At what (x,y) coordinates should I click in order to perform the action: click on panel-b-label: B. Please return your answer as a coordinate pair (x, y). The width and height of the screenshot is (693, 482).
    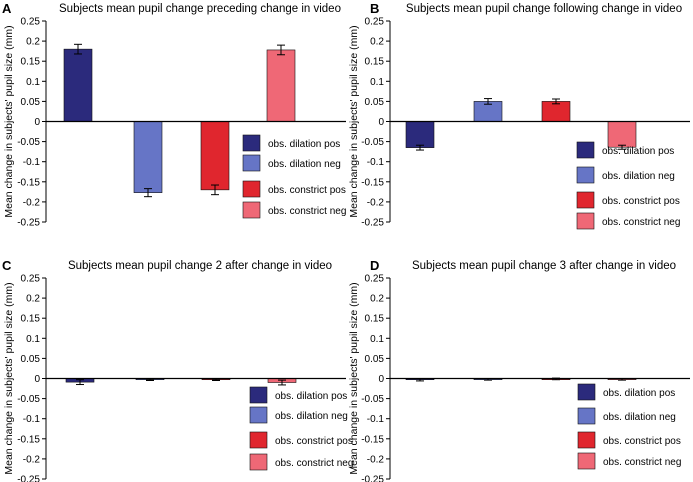
    Looking at the image, I should click on (374, 8).